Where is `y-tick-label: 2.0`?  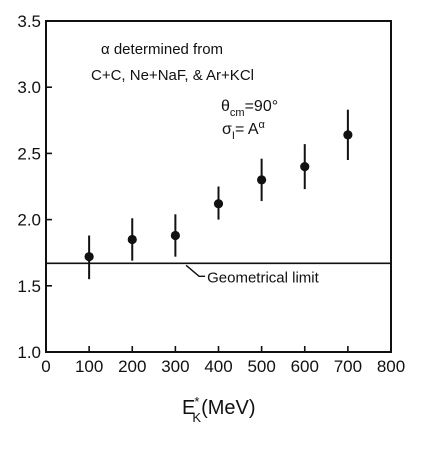 y-tick-label: 2.0 is located at coordinates (29, 220).